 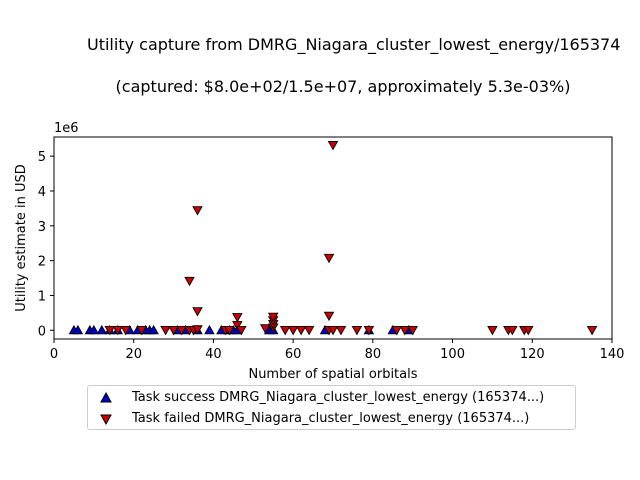 What do you see at coordinates (42, 157) in the screenshot?
I see `y-tick-label: 5` at bounding box center [42, 157].